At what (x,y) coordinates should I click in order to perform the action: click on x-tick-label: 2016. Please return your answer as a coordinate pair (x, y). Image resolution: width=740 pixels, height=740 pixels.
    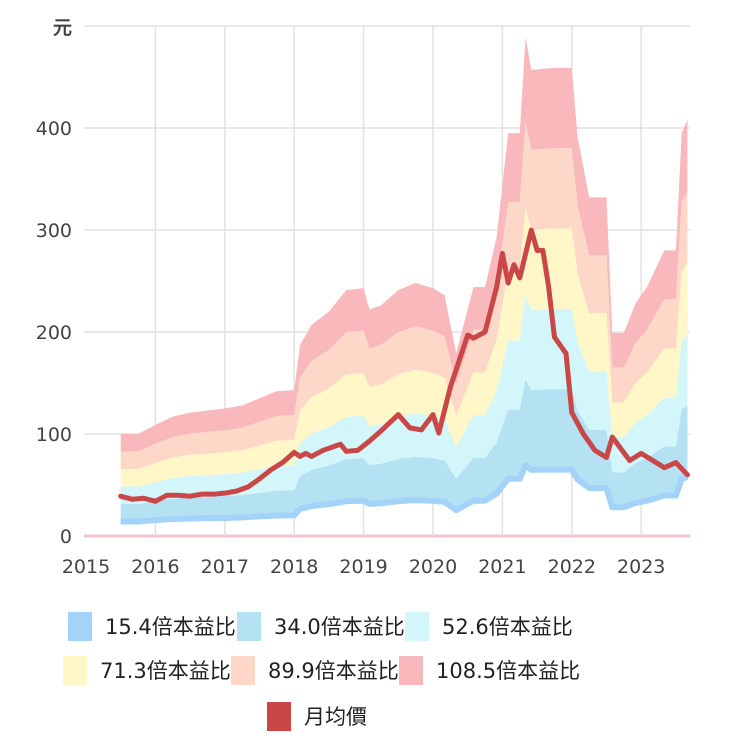
    Looking at the image, I should click on (155, 567).